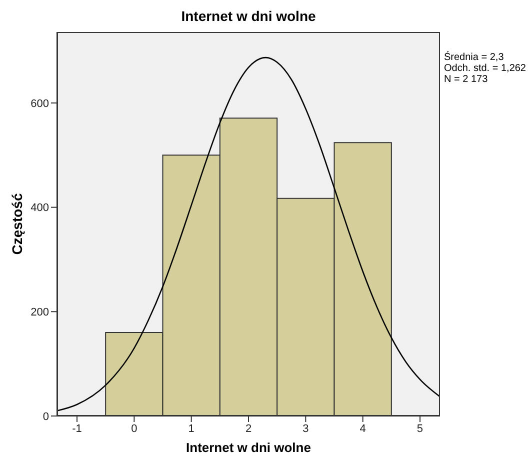 The width and height of the screenshot is (530, 457). What do you see at coordinates (77, 428) in the screenshot?
I see `x-tick-label: -1` at bounding box center [77, 428].